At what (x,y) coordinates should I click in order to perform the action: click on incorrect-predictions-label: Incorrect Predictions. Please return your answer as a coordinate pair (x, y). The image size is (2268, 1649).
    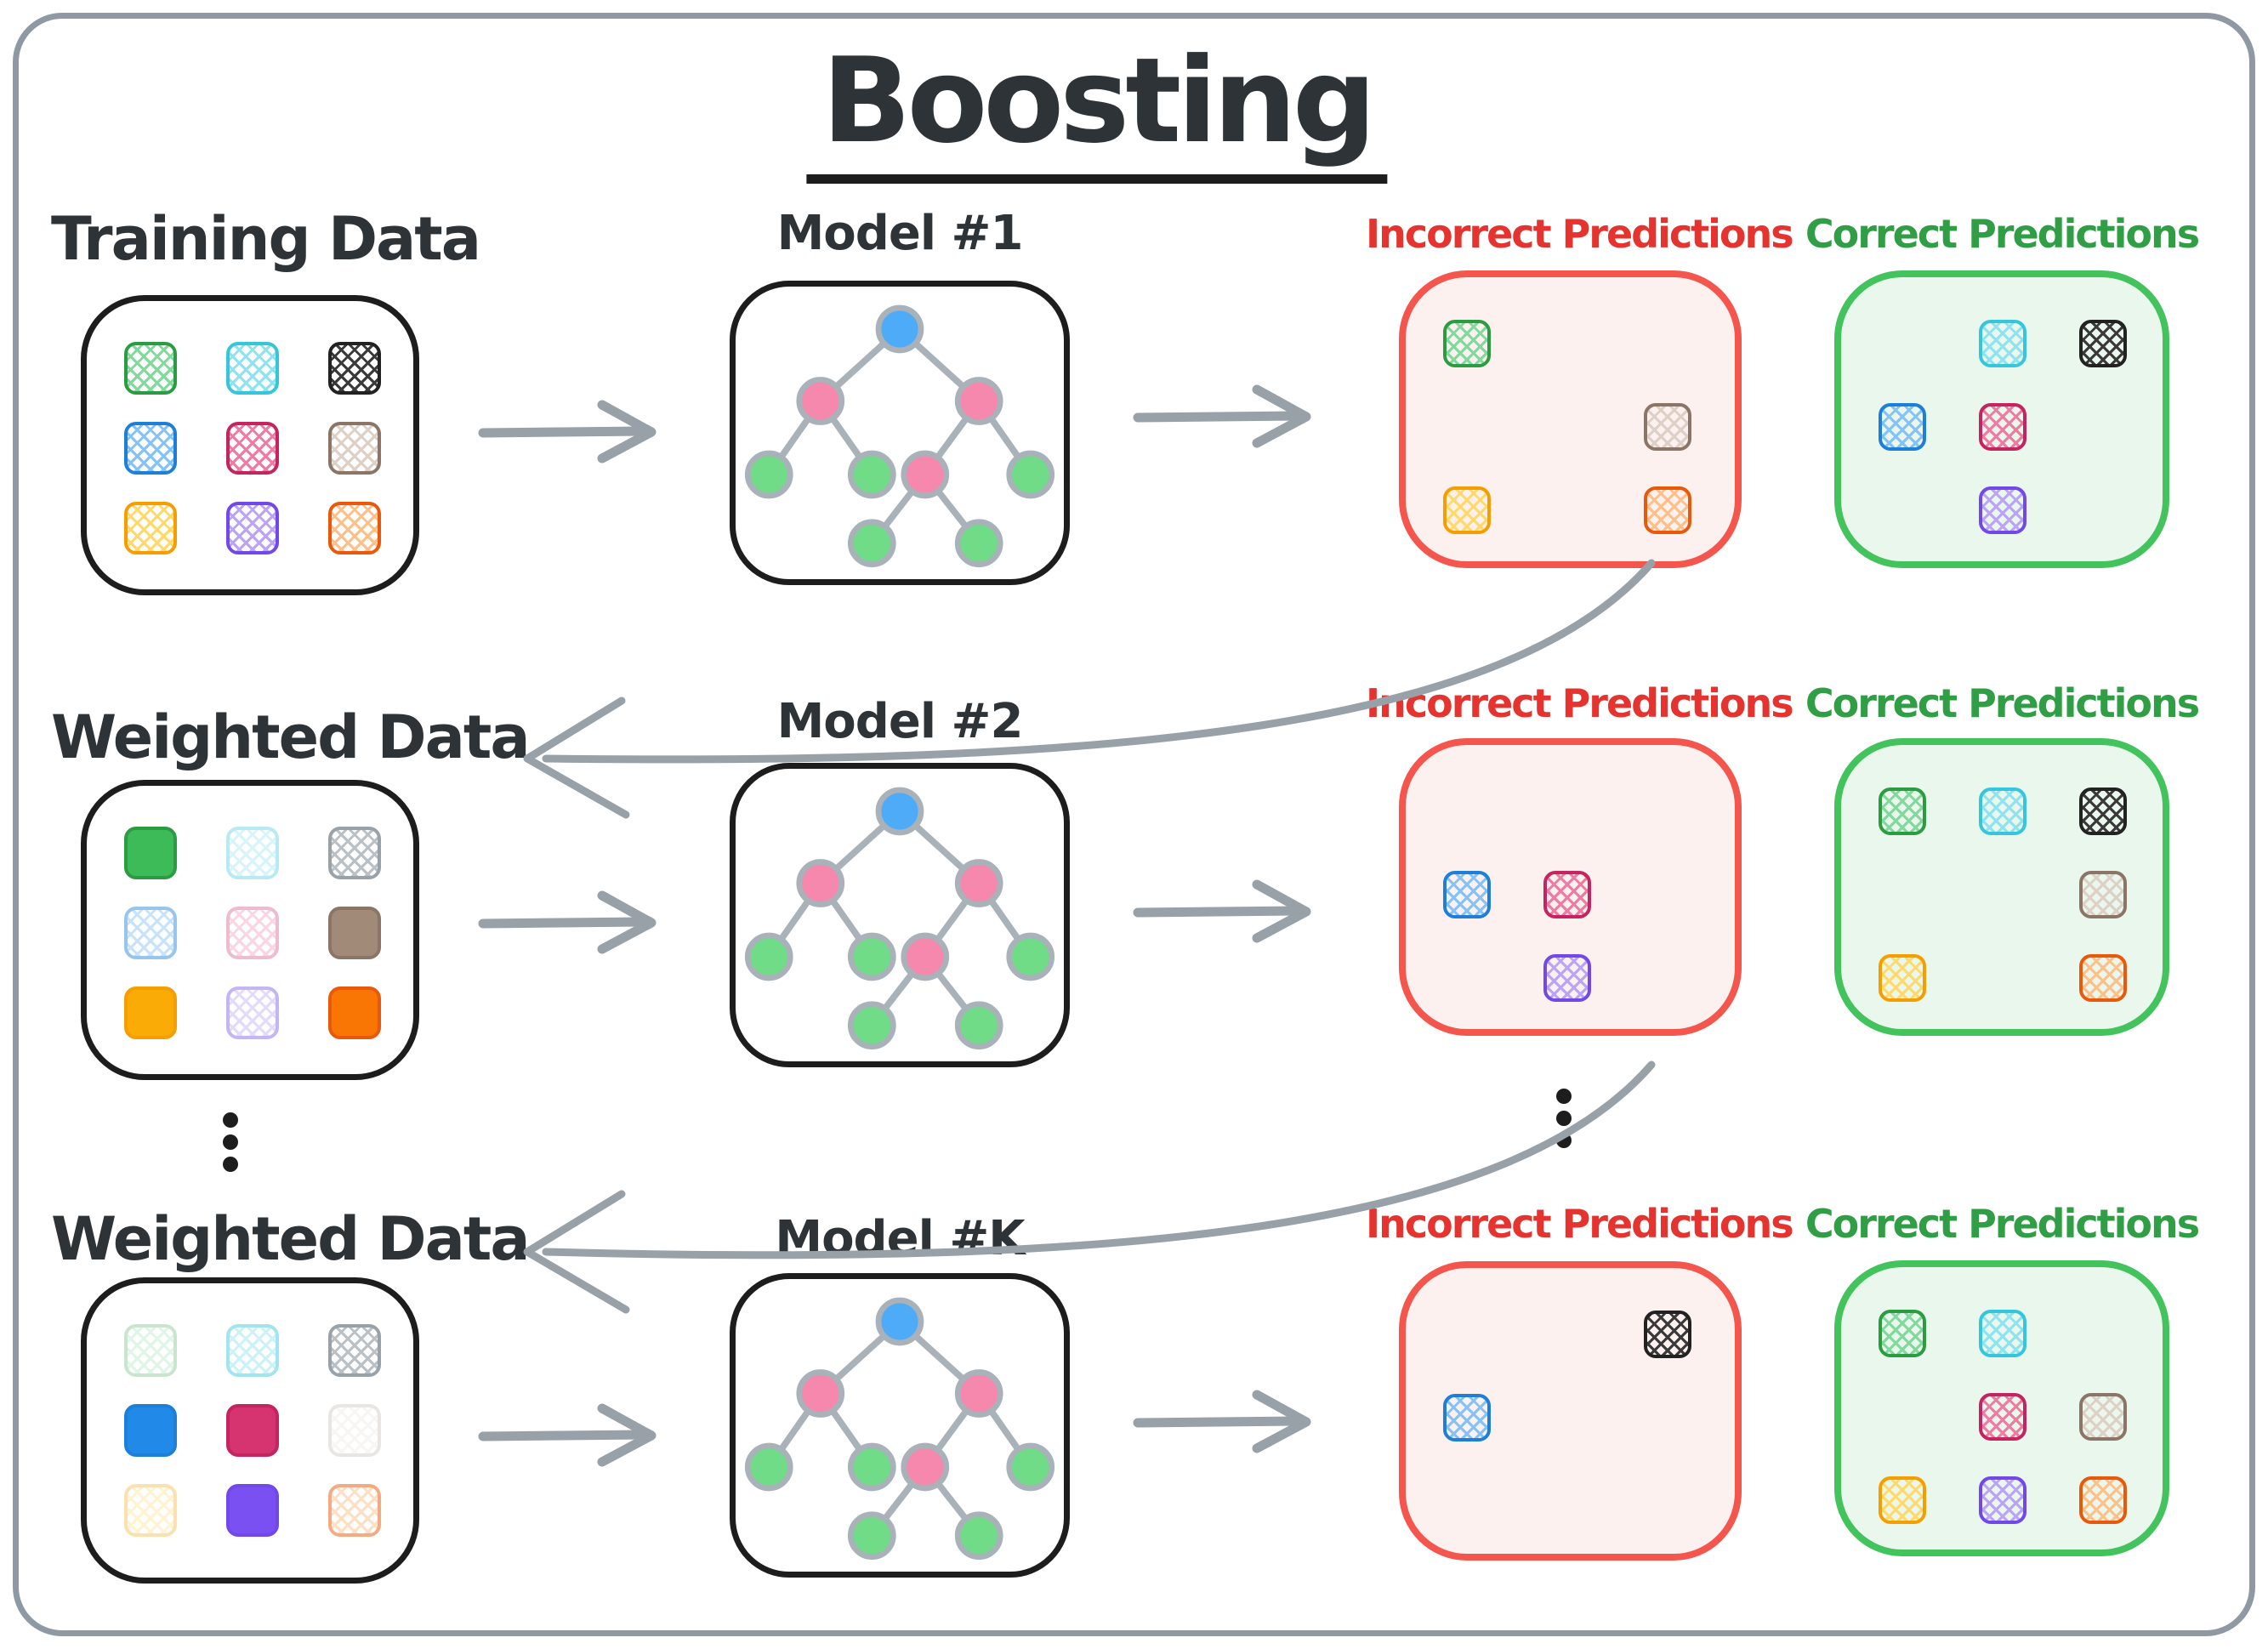
    Looking at the image, I should click on (1580, 703).